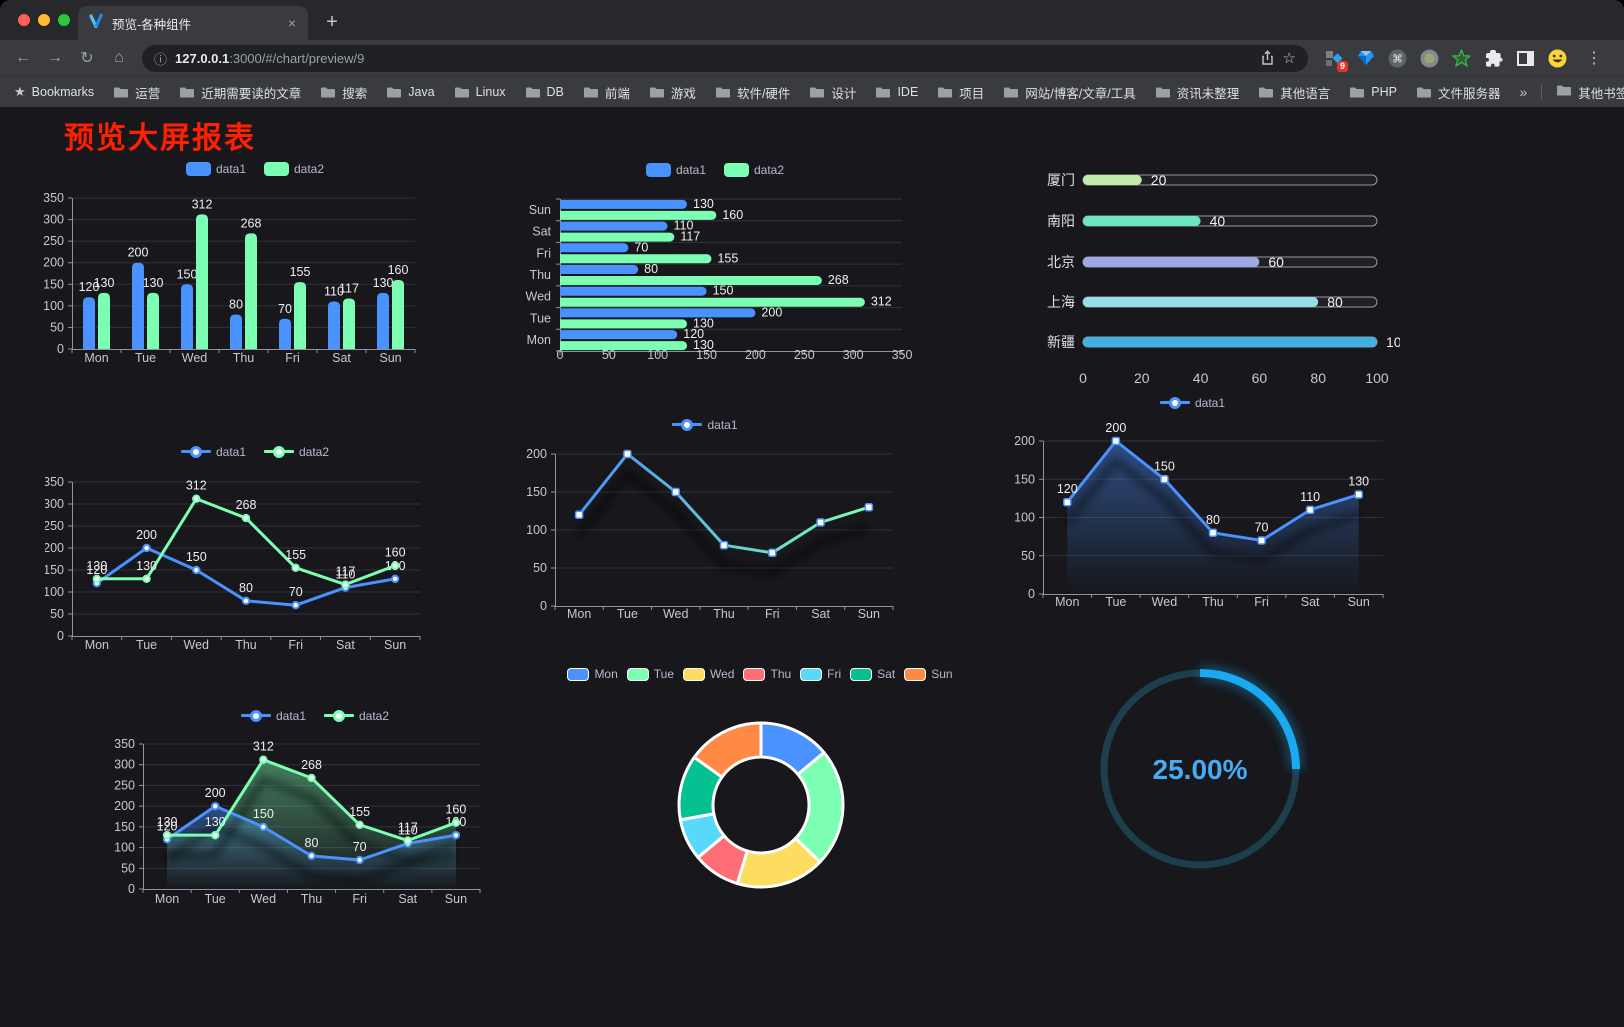 The width and height of the screenshot is (1624, 1027). What do you see at coordinates (246, 645) in the screenshot?
I see `svg-text: Thu` at bounding box center [246, 645].